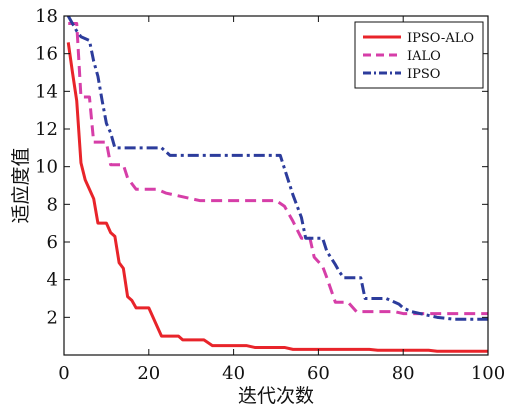 This screenshot has height=410, width=506. Describe the element at coordinates (46, 129) in the screenshot. I see `y-tick-label: 12` at that location.